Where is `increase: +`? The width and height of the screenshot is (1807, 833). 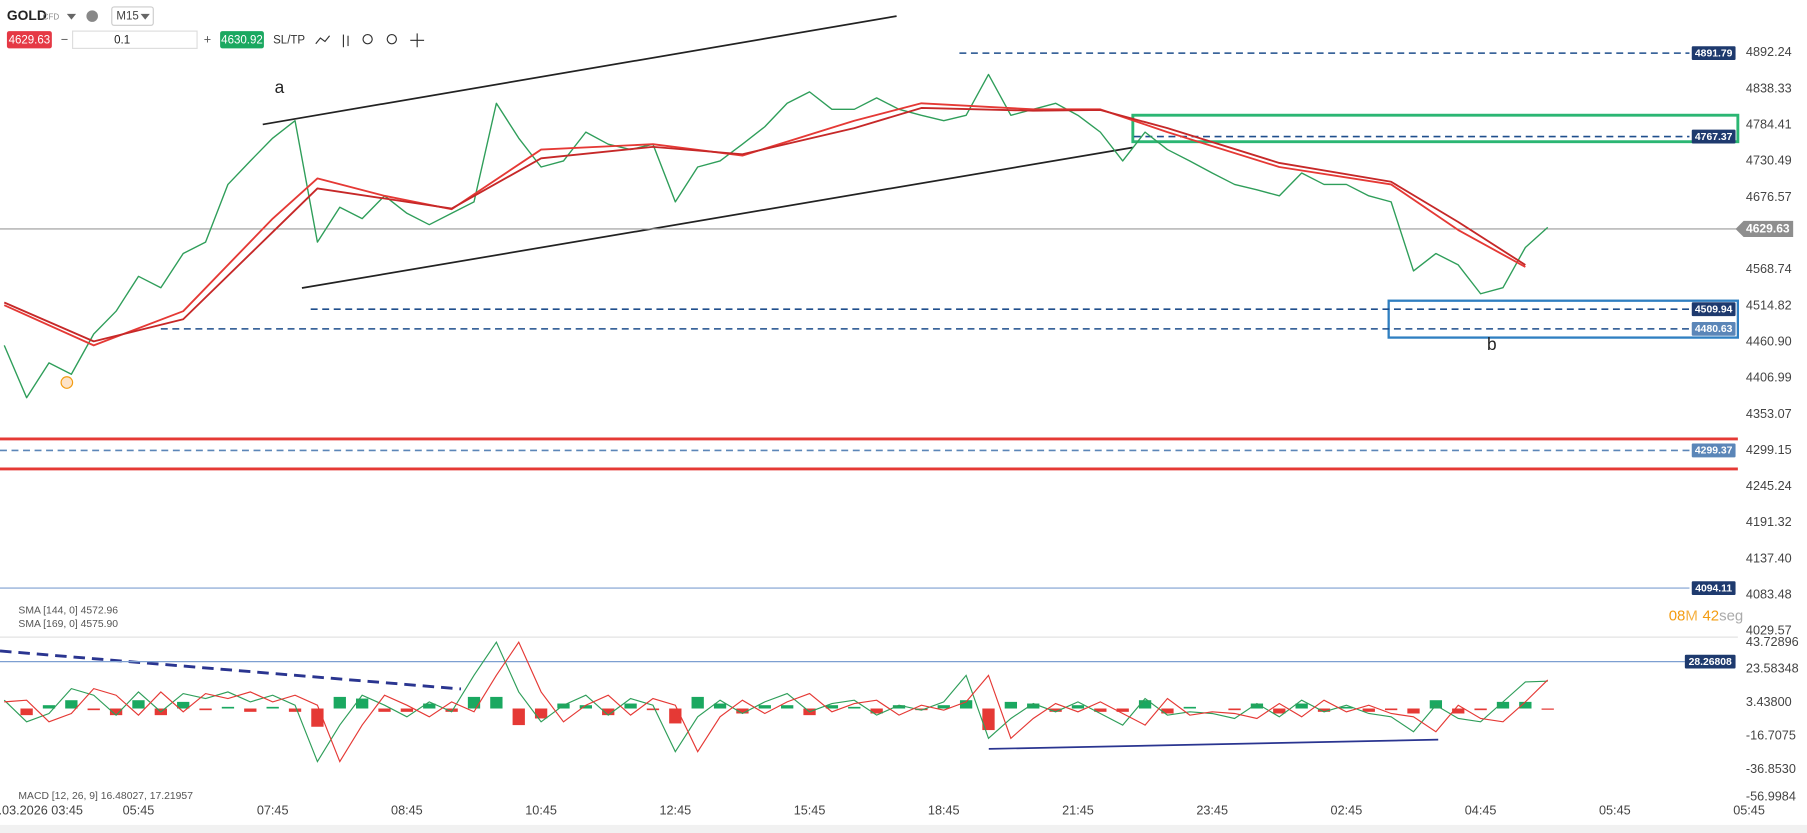
increase: + is located at coordinates (207, 40).